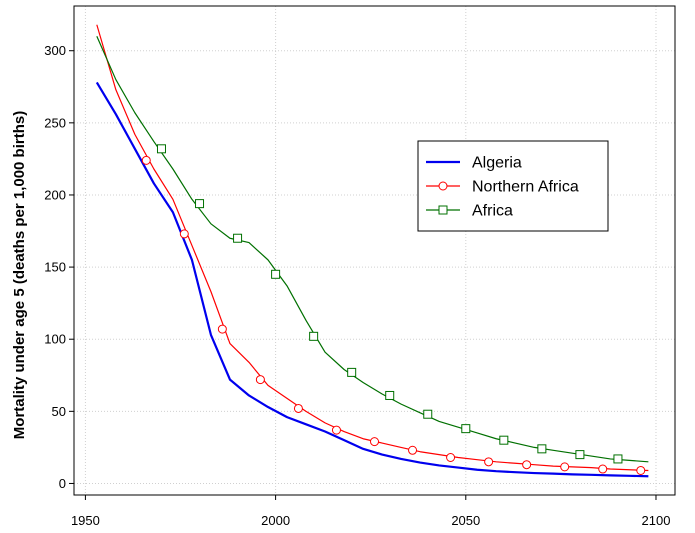  What do you see at coordinates (525, 187) in the screenshot?
I see `legend-label: Northern Africa` at bounding box center [525, 187].